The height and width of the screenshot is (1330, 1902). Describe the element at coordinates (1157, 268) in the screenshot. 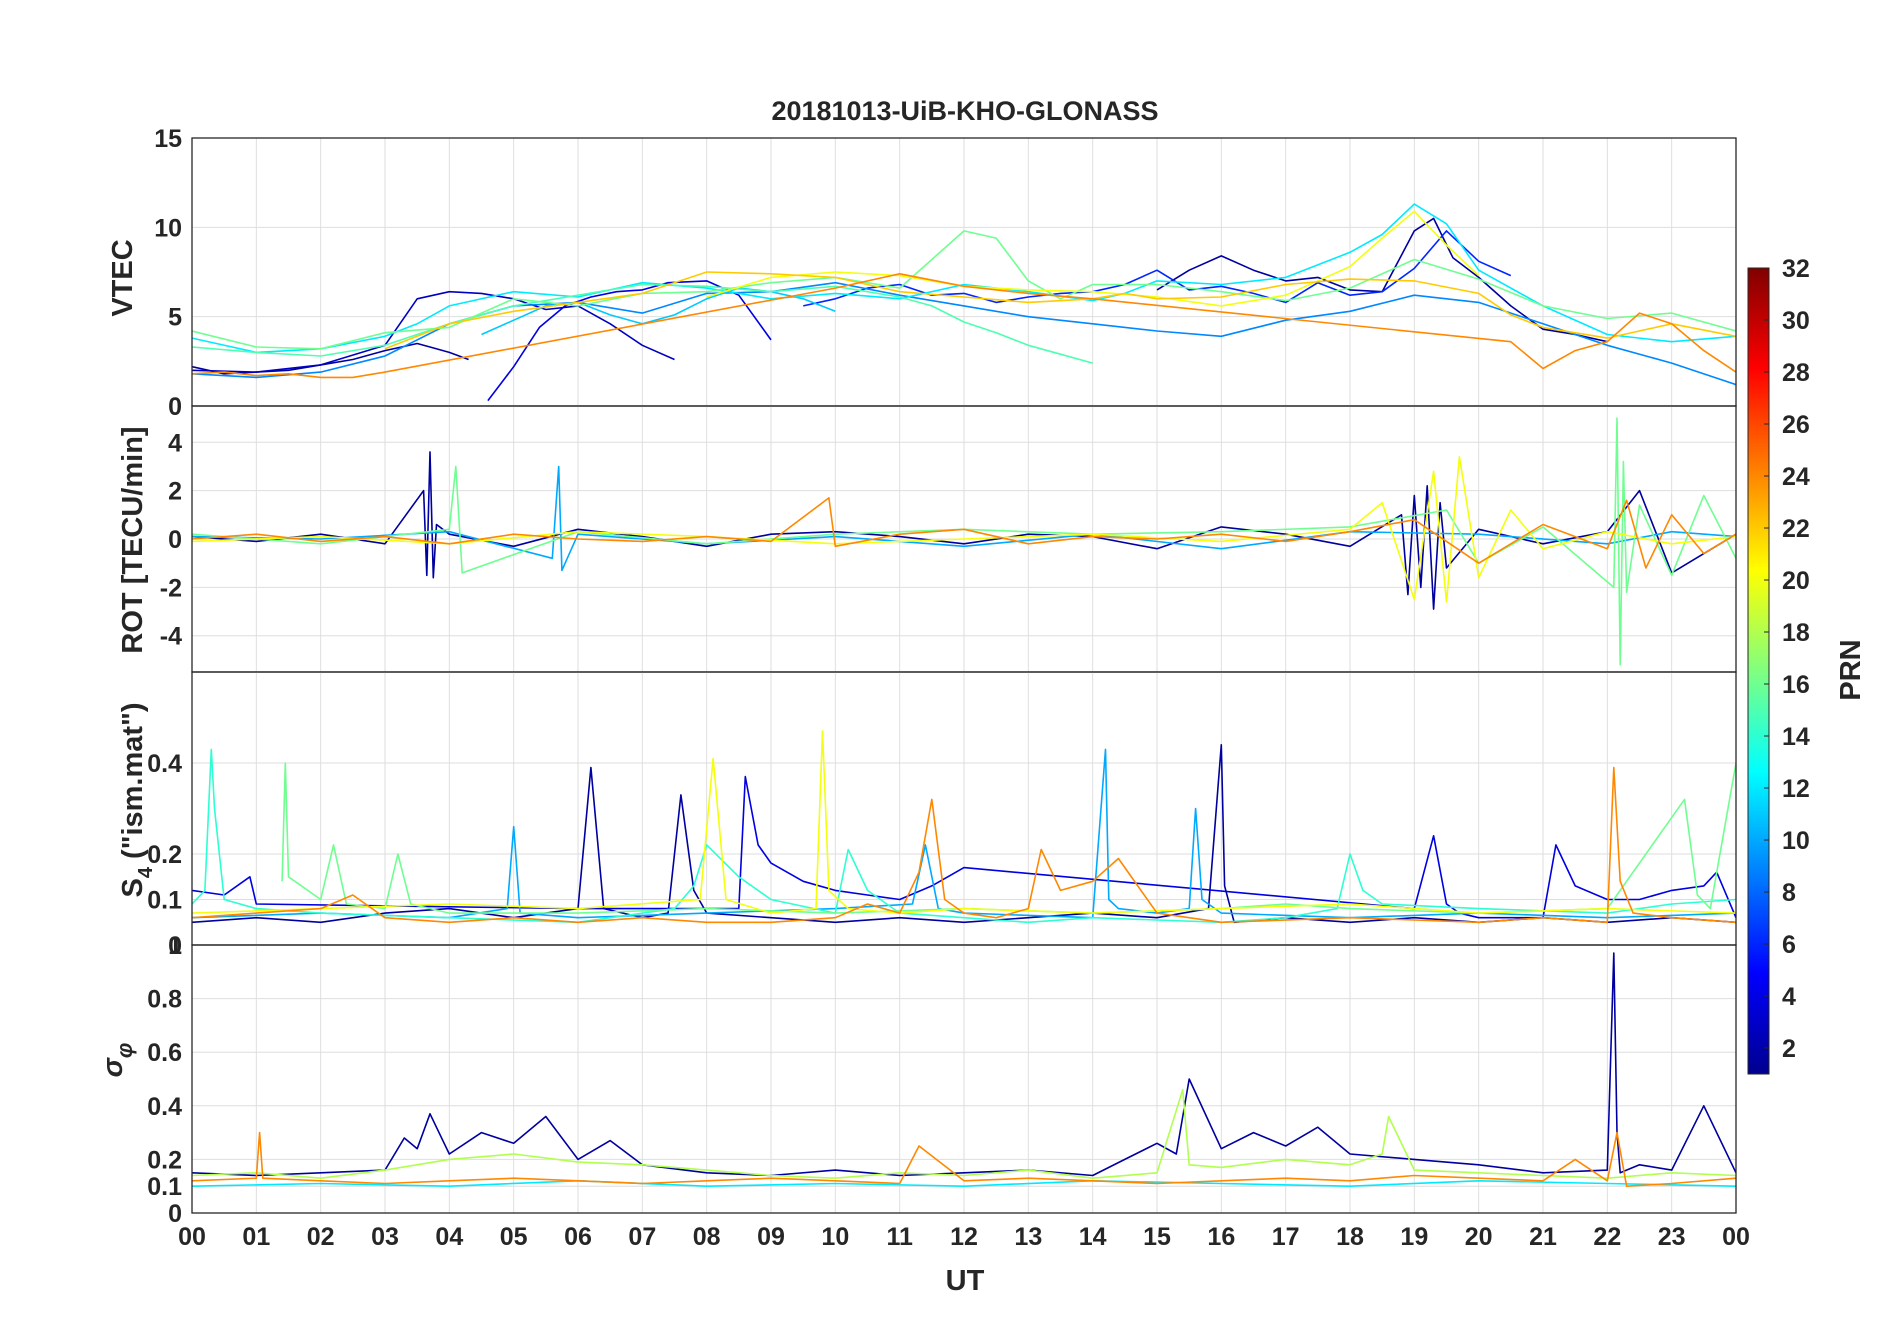

I see `prn-6-line` at that location.